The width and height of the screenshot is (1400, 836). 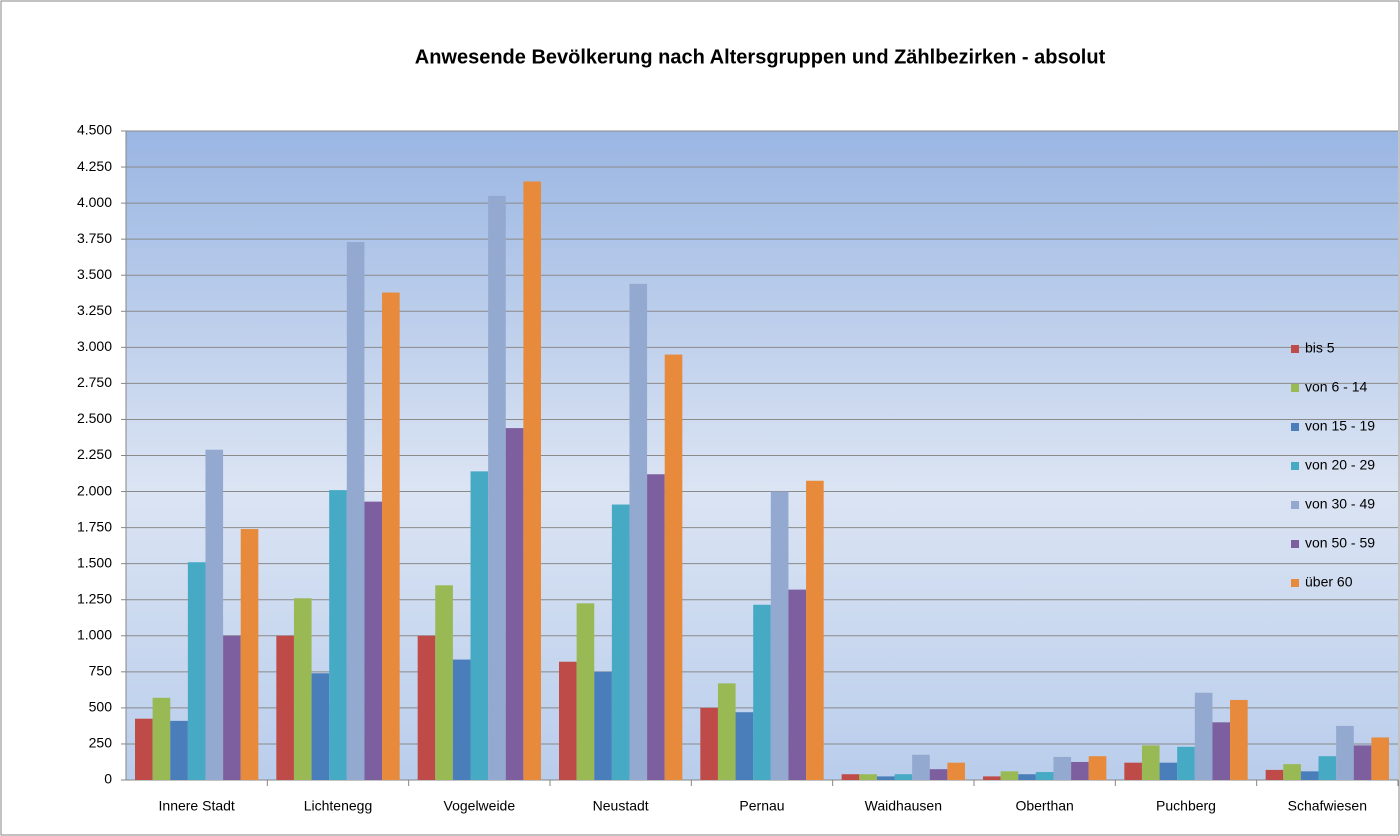 What do you see at coordinates (94, 166) in the screenshot?
I see `y-tick-label: 4.250` at bounding box center [94, 166].